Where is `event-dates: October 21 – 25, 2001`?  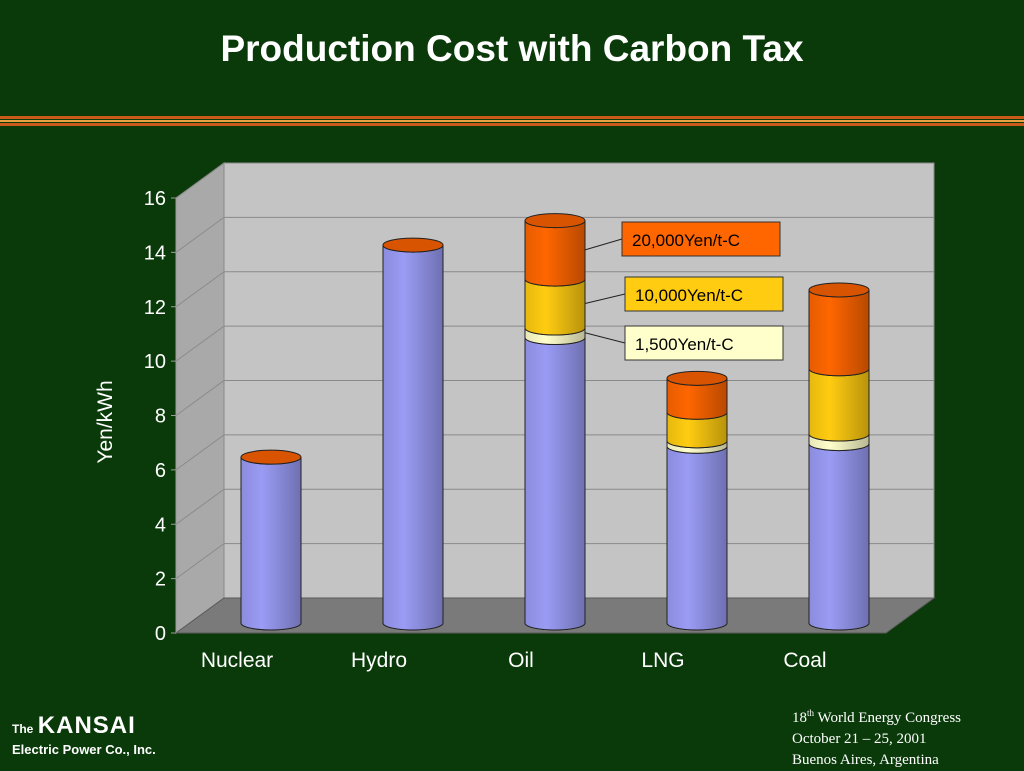 event-dates: October 21 – 25, 2001 is located at coordinates (859, 739).